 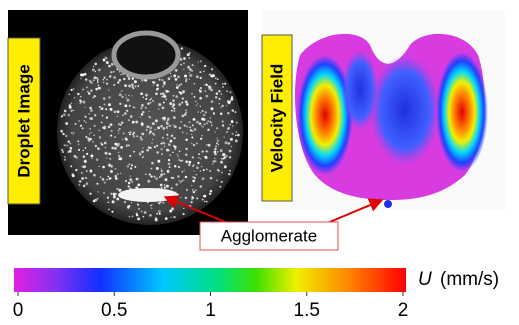 I want to click on label-box, so click(x=24, y=121).